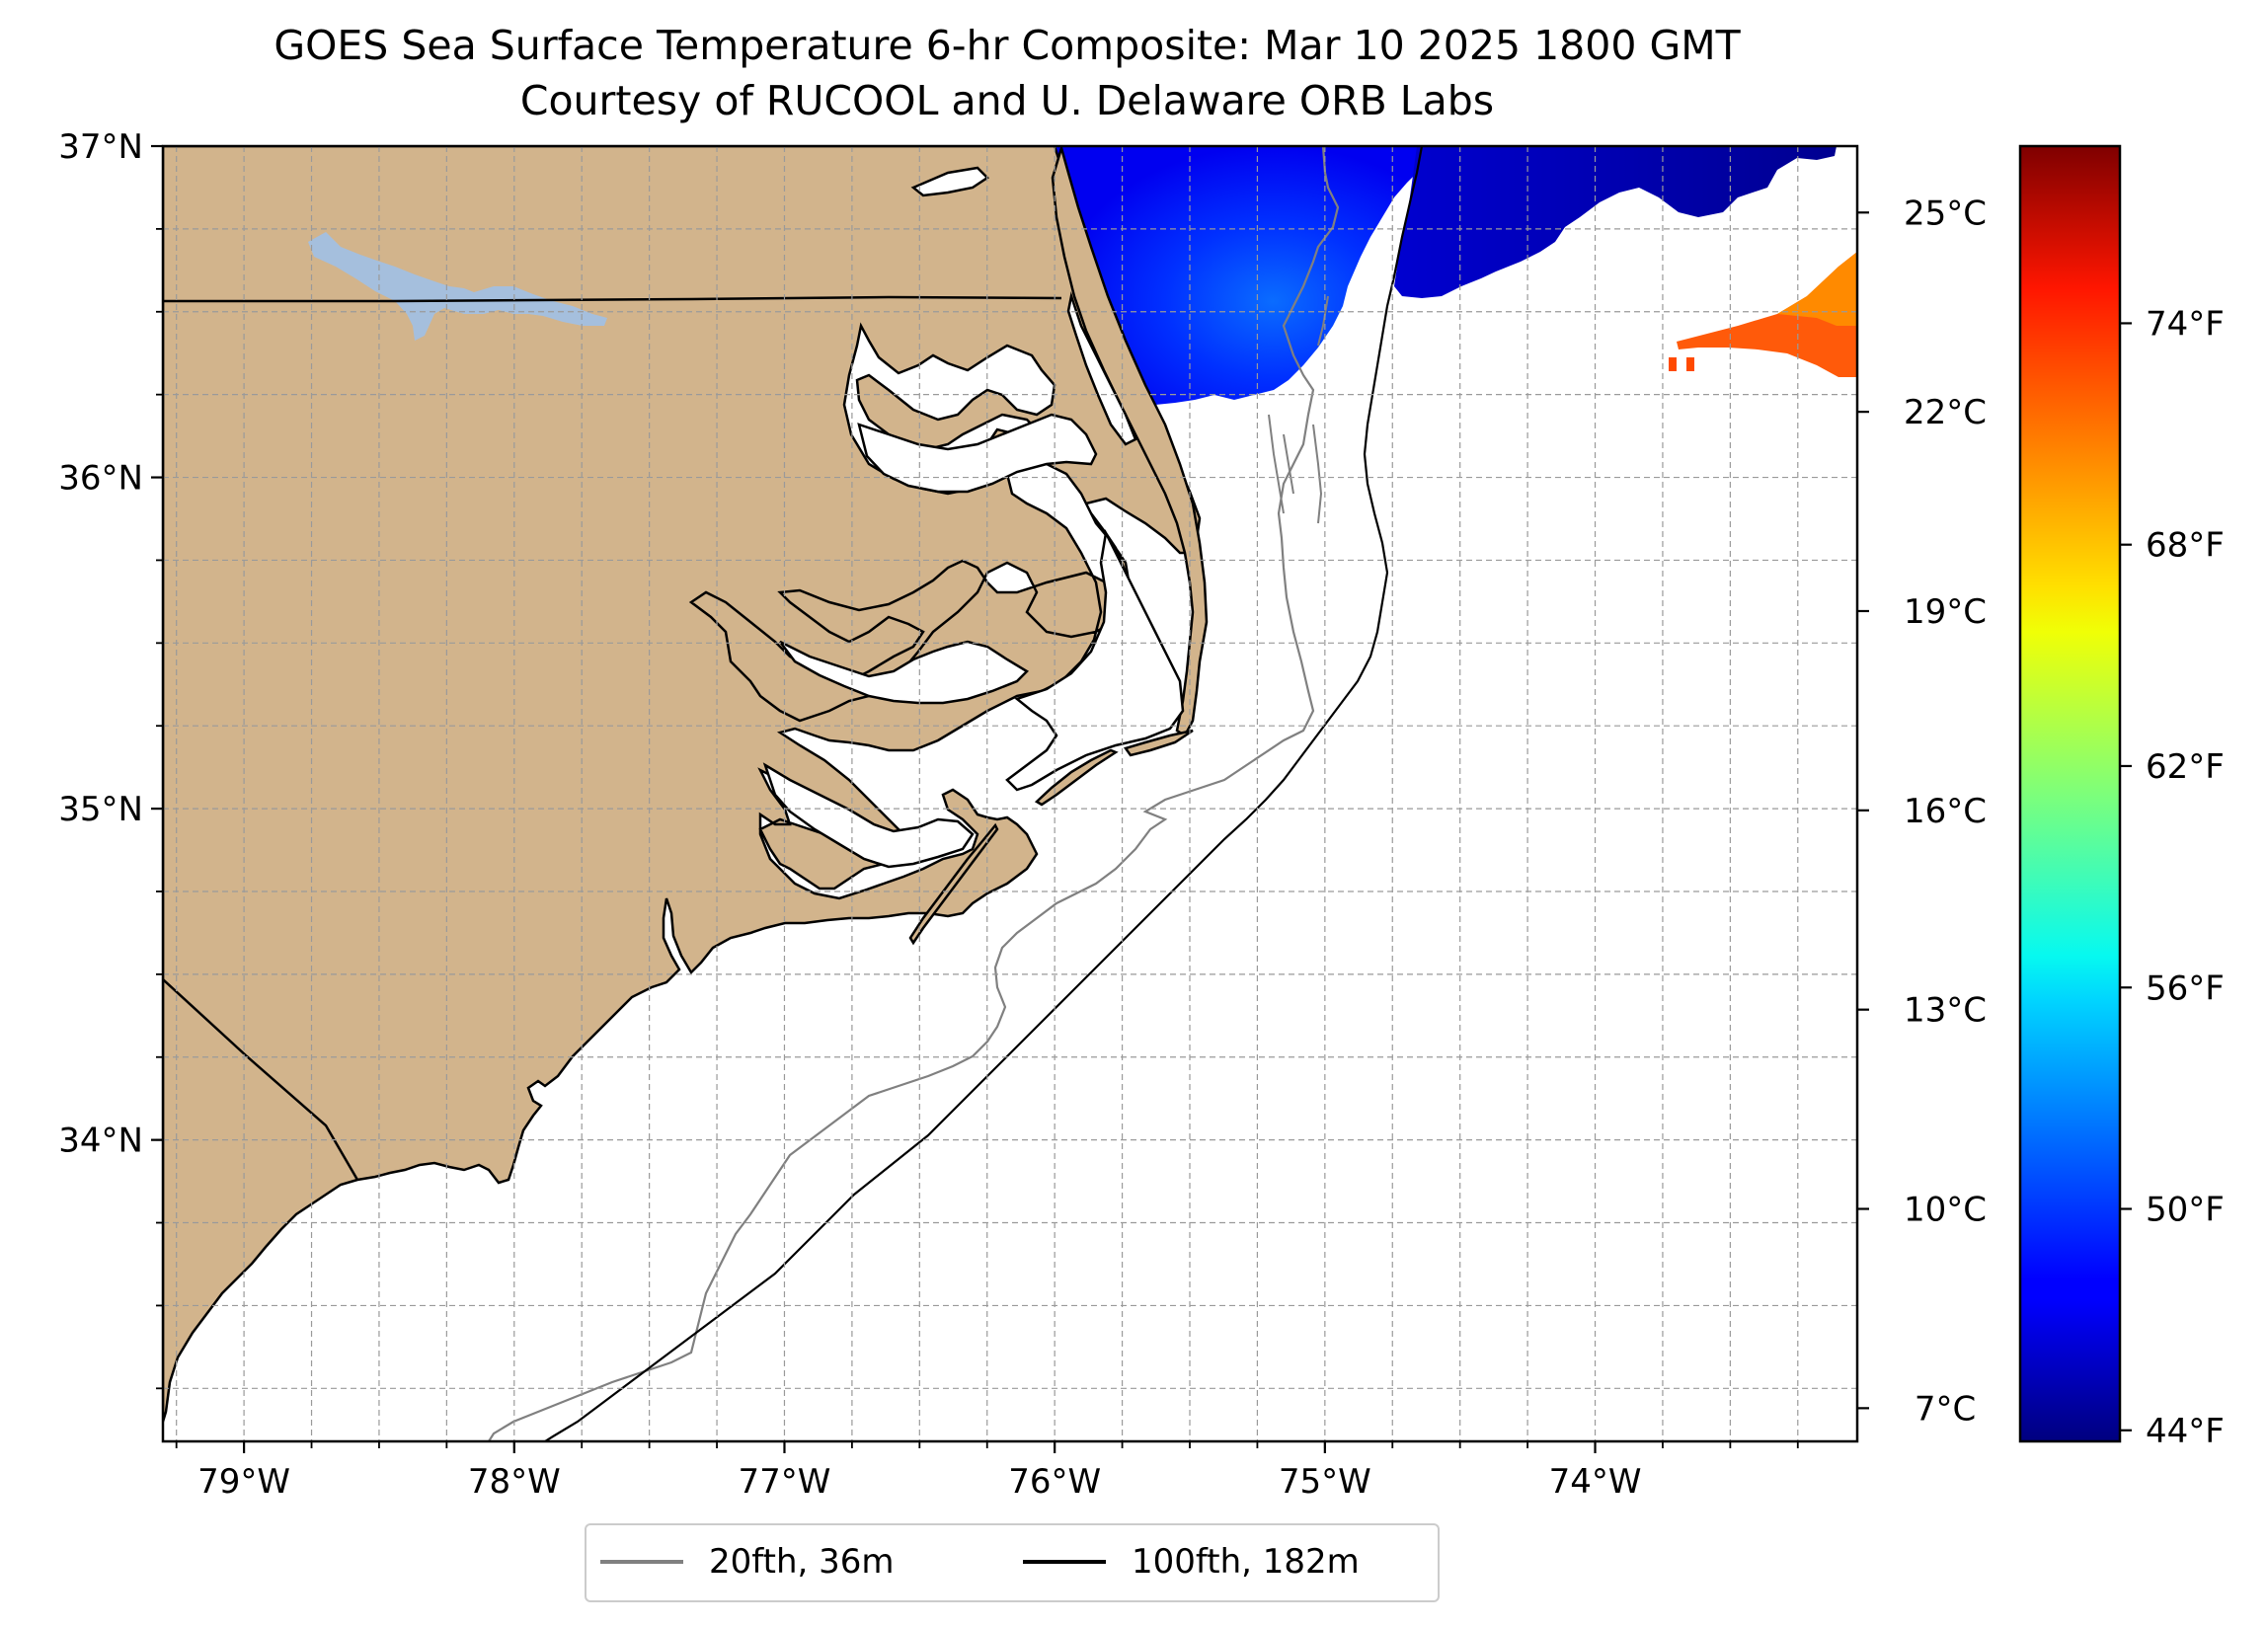  What do you see at coordinates (1012, 1562) in the screenshot?
I see `map-legend: 20fth, 36m 100fth, 182m` at bounding box center [1012, 1562].